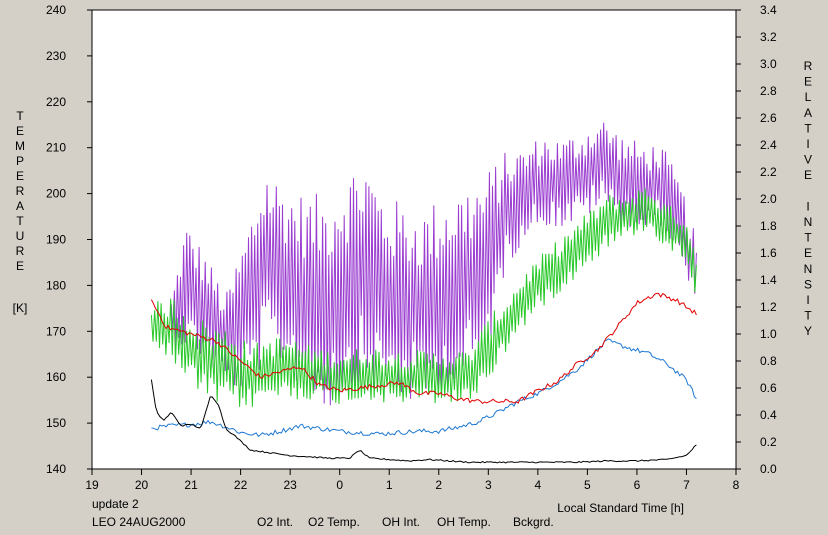 Image resolution: width=828 pixels, height=535 pixels. Describe the element at coordinates (768, 226) in the screenshot. I see `y-right-tick-label: 1.8` at that location.